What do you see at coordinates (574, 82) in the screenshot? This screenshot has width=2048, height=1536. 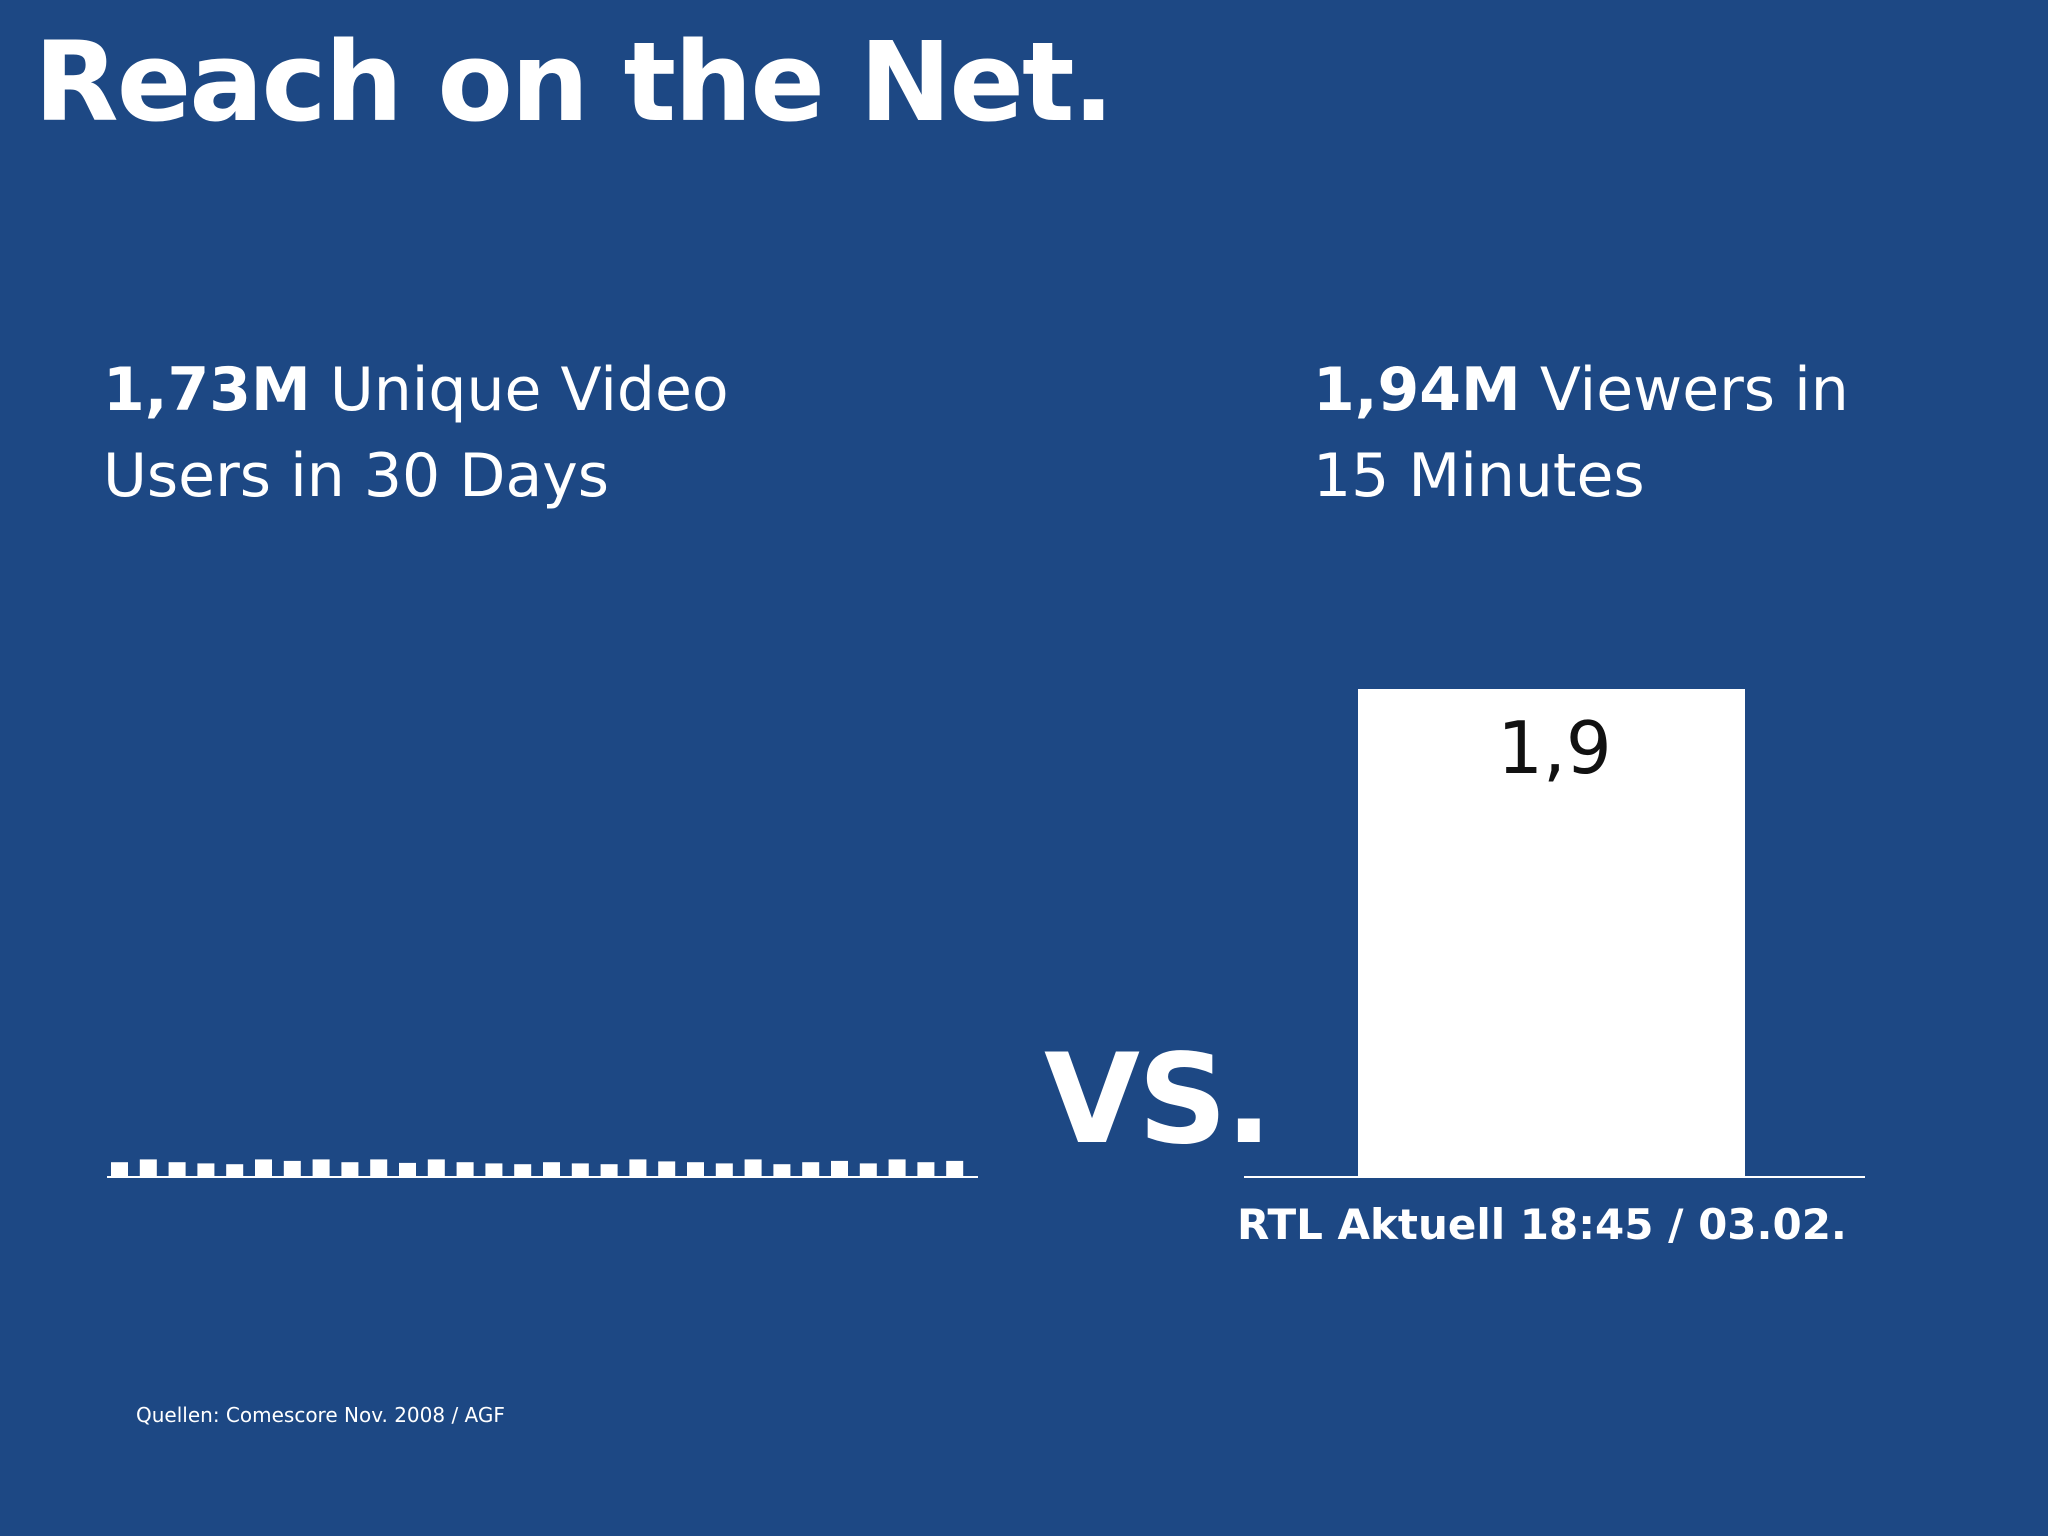 I see `page-title: Reach on the Net.` at bounding box center [574, 82].